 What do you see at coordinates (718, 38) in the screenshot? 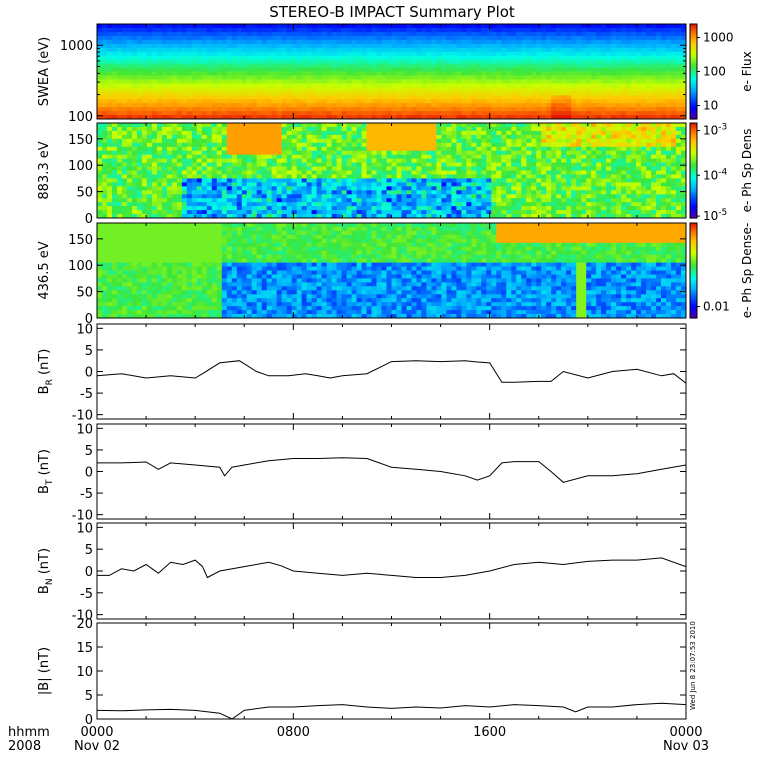
I see `colorbar-tick-label: 1000` at bounding box center [718, 38].